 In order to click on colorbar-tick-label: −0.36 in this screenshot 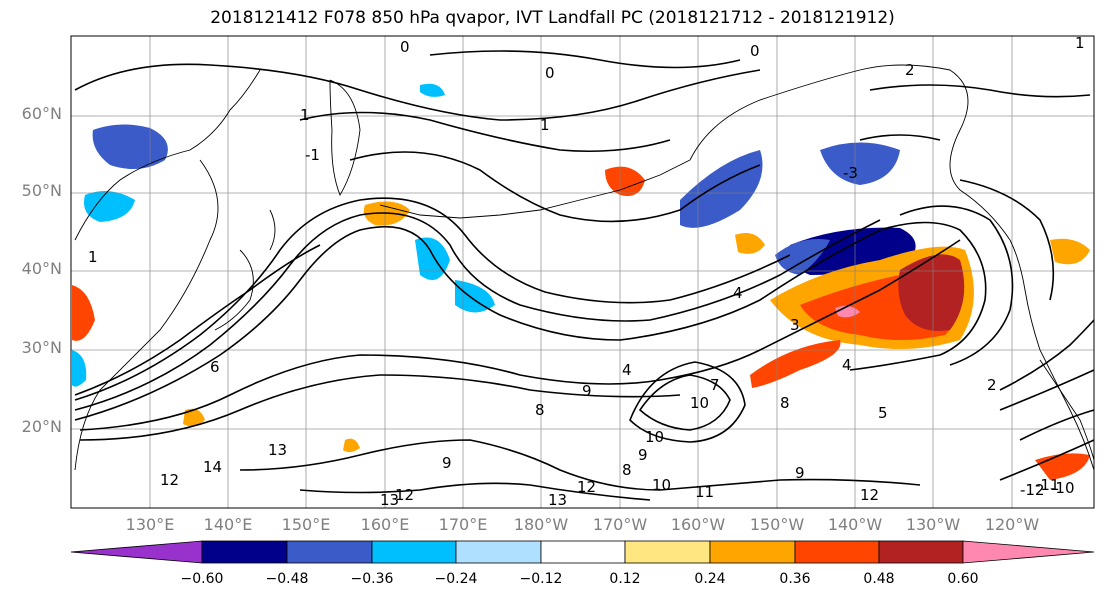, I will do `click(372, 579)`.